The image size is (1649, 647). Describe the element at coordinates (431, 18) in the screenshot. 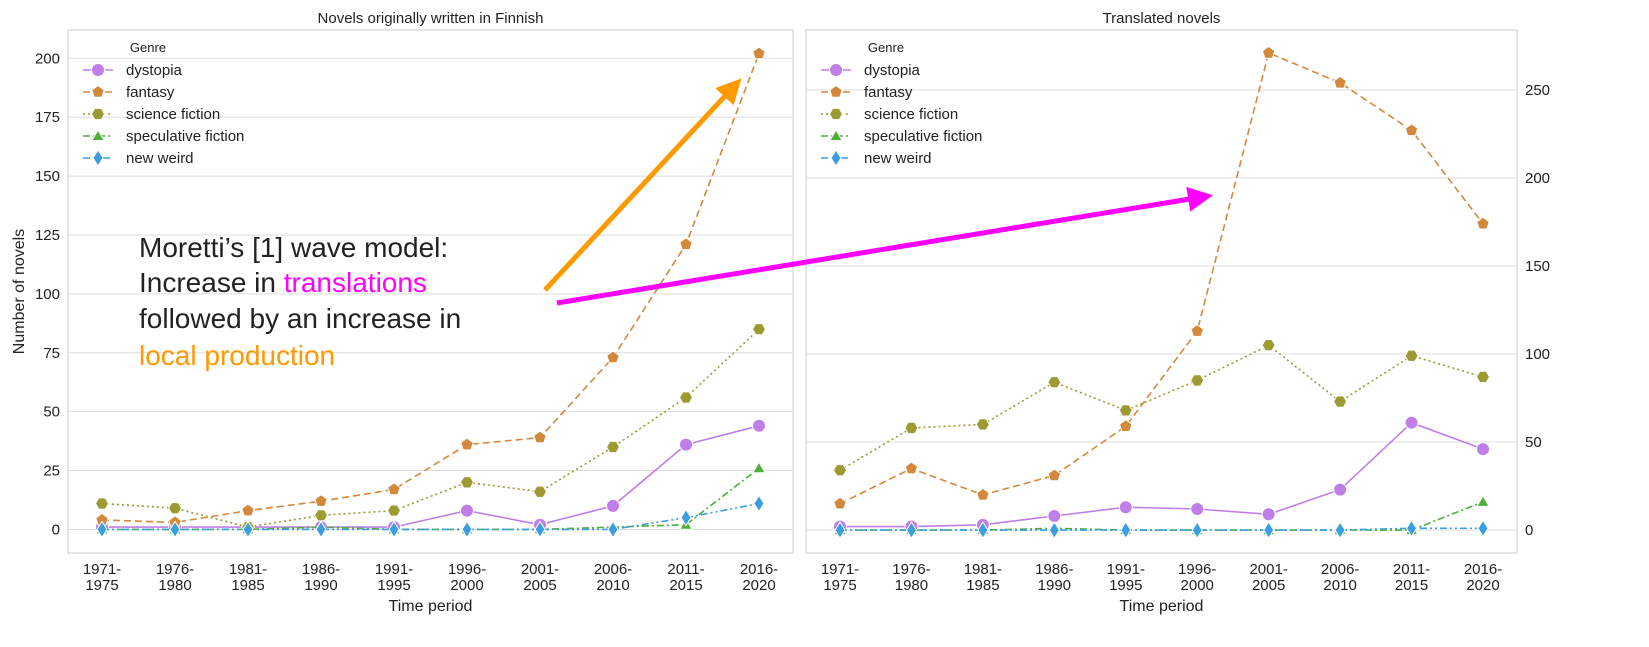

I see `chart-title: Novels originally written in Finnish` at that location.